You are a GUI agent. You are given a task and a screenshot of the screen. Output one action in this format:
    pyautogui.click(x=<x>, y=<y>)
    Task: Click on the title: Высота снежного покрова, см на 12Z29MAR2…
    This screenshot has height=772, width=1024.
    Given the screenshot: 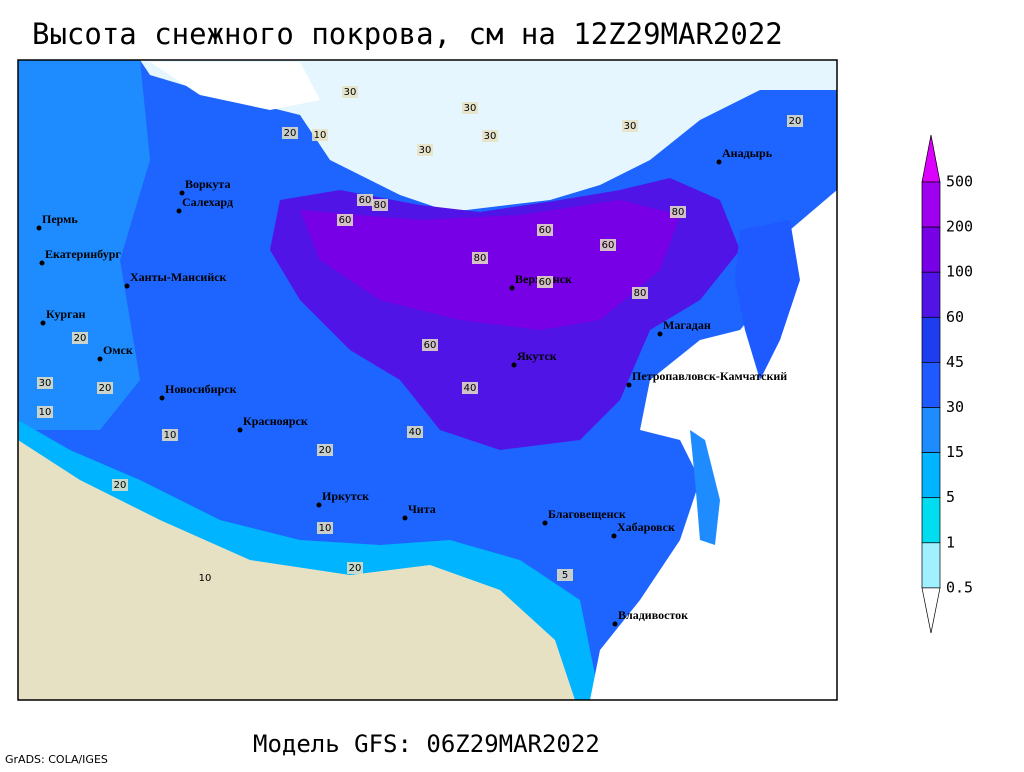 What is the action you would take?
    pyautogui.click(x=407, y=34)
    